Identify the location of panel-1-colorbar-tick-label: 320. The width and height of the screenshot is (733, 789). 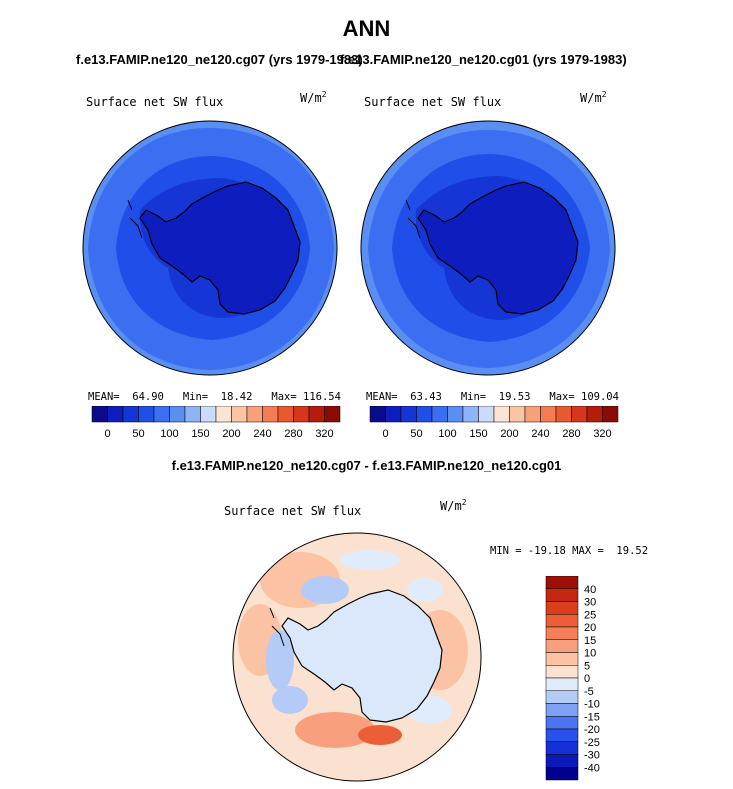
(324, 434).